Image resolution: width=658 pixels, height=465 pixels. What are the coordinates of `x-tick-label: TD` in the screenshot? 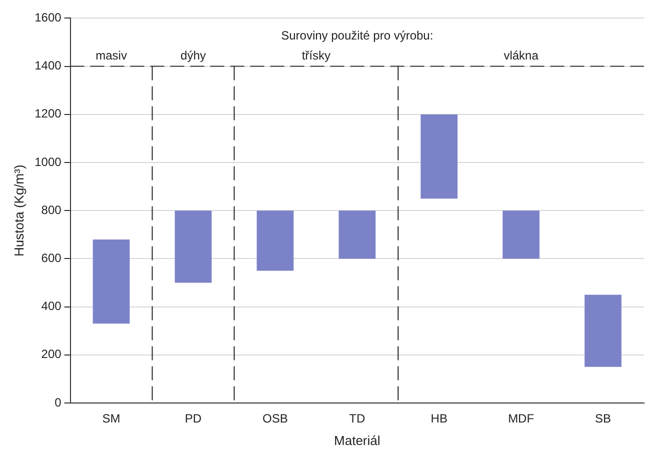 It's located at (357, 419).